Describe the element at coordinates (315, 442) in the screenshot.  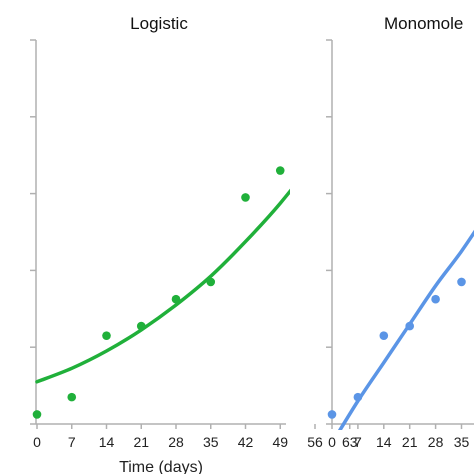
I see `x-tick-label: 56` at that location.